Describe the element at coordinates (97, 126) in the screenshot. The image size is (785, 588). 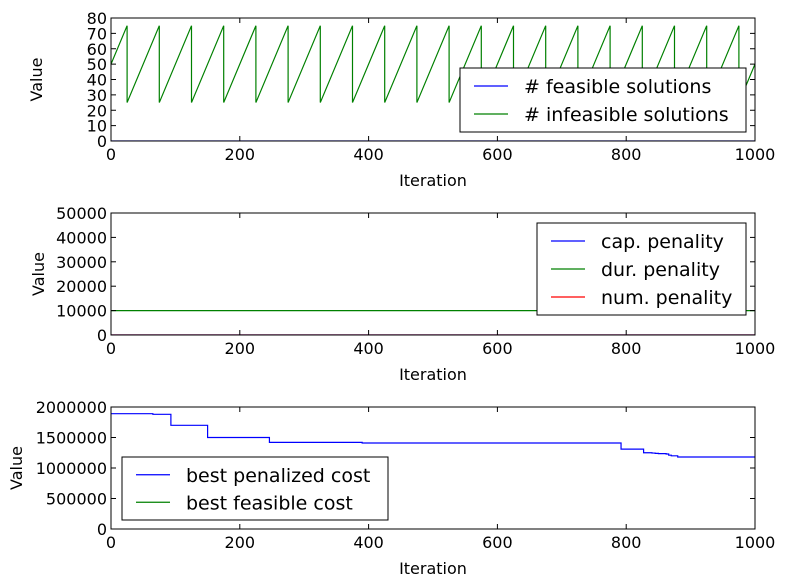
I see `y-tick-label: 10` at that location.